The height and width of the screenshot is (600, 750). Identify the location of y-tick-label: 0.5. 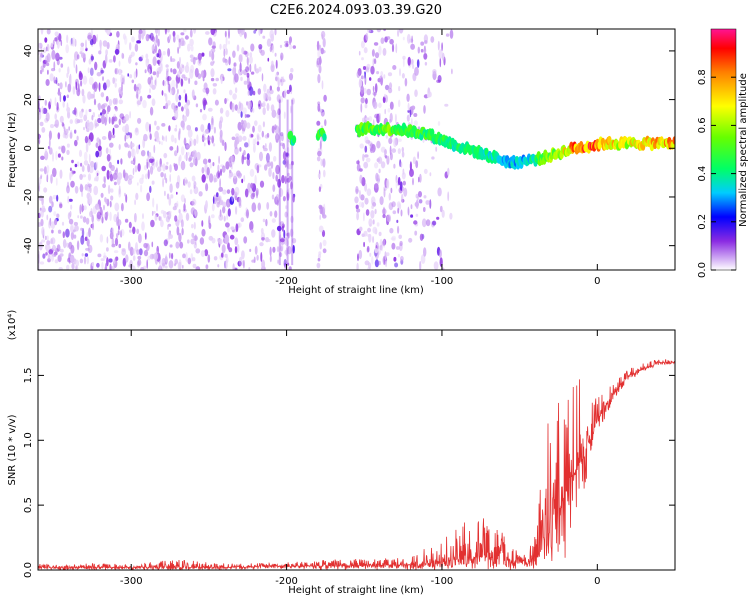
(28, 505).